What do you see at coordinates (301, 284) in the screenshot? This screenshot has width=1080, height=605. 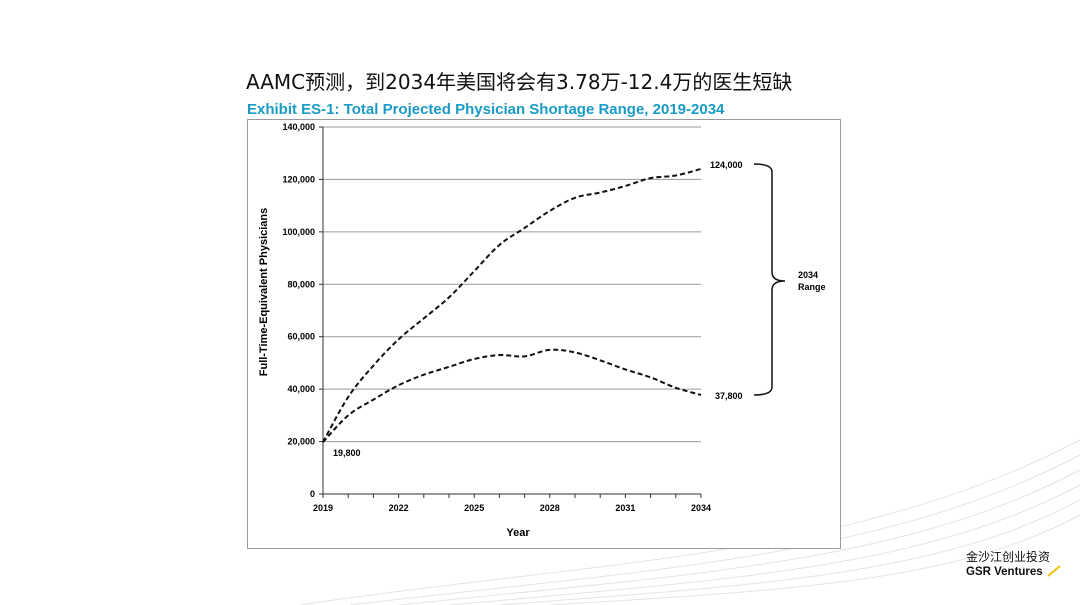 I see `y-tick-label: 80,000` at bounding box center [301, 284].